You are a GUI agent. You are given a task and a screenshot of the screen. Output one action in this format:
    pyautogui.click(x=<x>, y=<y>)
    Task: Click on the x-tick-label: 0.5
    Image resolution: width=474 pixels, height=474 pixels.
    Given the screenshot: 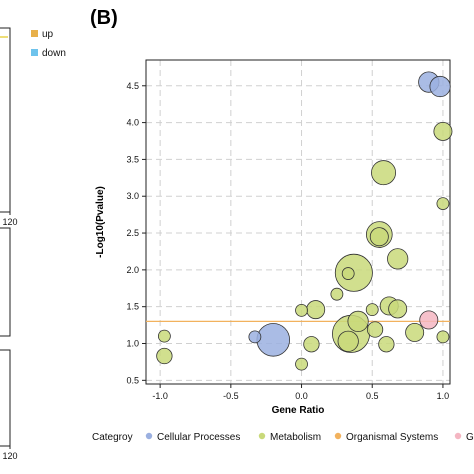 What is the action you would take?
    pyautogui.click(x=372, y=396)
    